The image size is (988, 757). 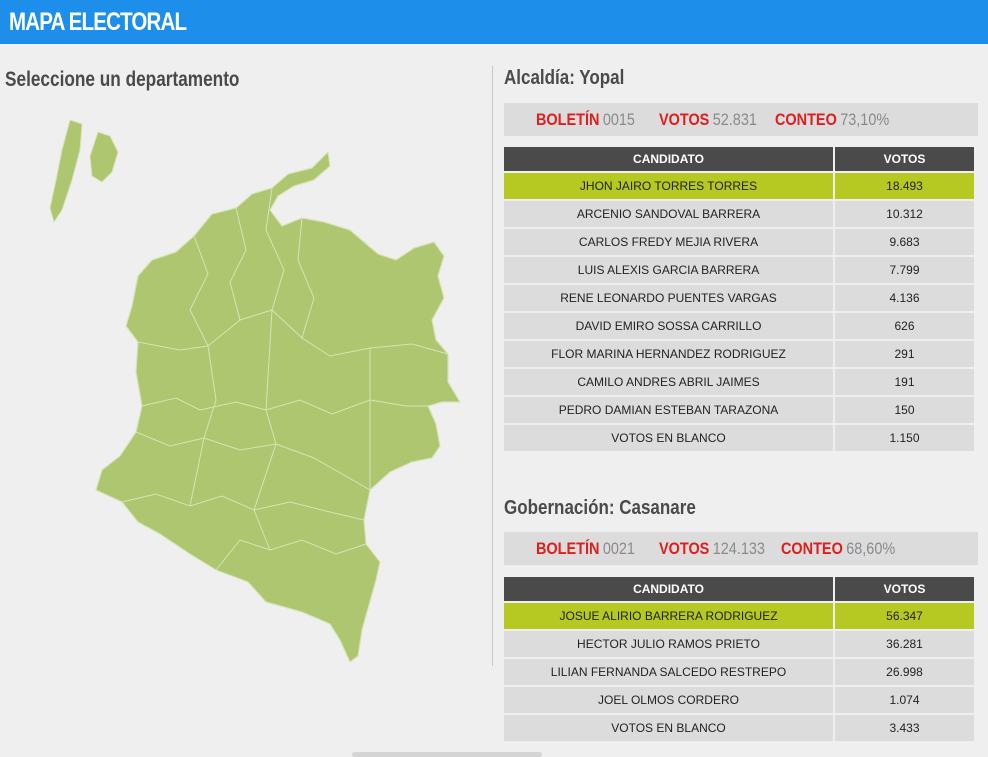 What do you see at coordinates (668, 270) in the screenshot?
I see `candidate-name: LUIS ALEXIS GARCIA BARRERA` at bounding box center [668, 270].